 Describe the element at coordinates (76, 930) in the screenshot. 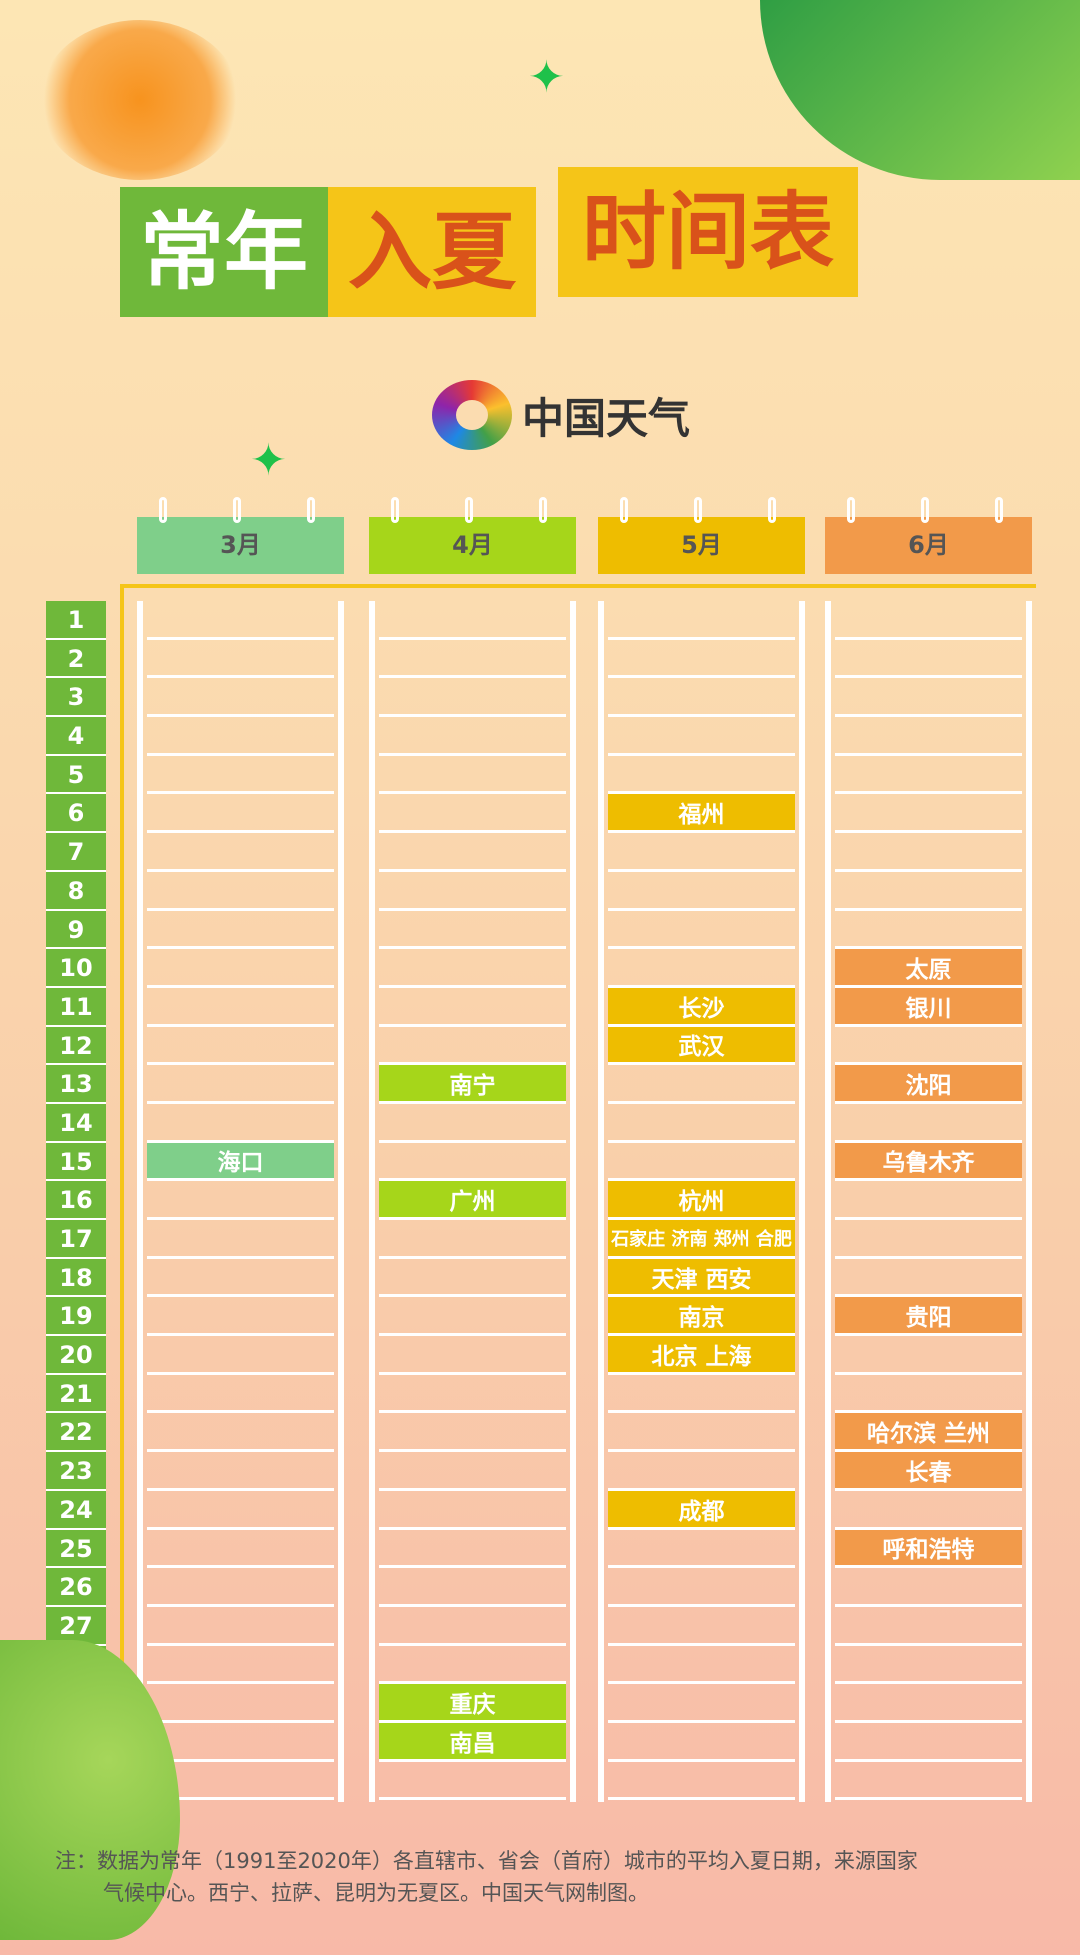

I see `day-label: 9` at that location.